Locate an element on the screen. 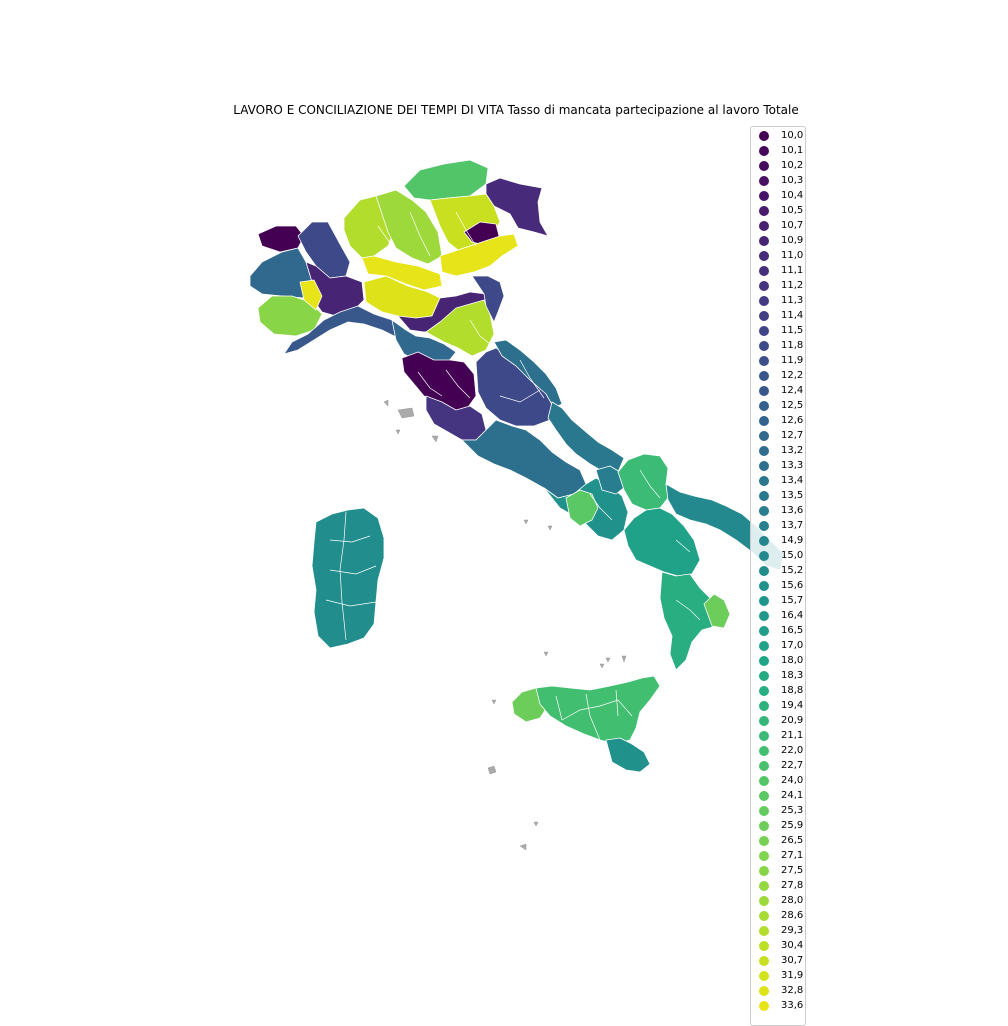 The width and height of the screenshot is (1008, 1026). legend-item: 16,4 is located at coordinates (779, 615).